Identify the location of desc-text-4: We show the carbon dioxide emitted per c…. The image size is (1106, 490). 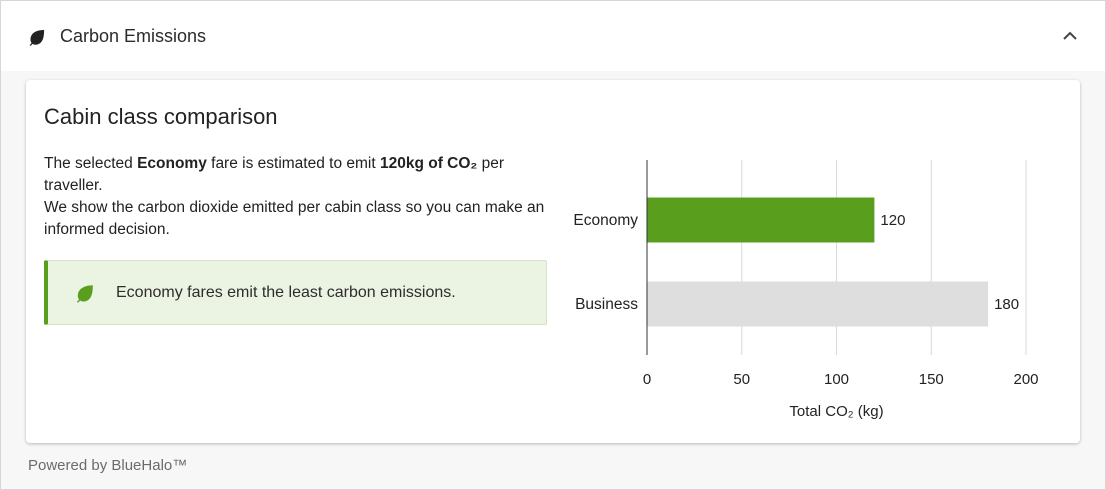
(294, 218).